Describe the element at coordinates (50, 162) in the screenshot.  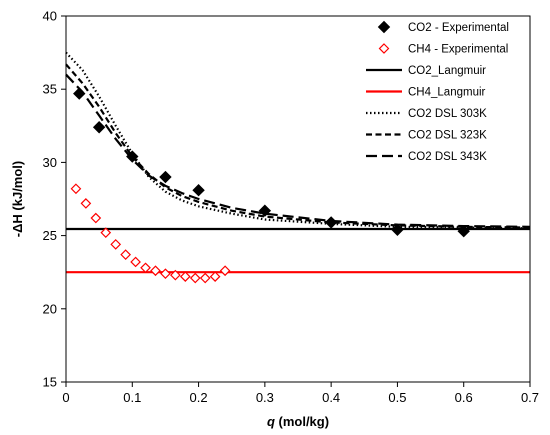
I see `y-tick-label: 30` at that location.